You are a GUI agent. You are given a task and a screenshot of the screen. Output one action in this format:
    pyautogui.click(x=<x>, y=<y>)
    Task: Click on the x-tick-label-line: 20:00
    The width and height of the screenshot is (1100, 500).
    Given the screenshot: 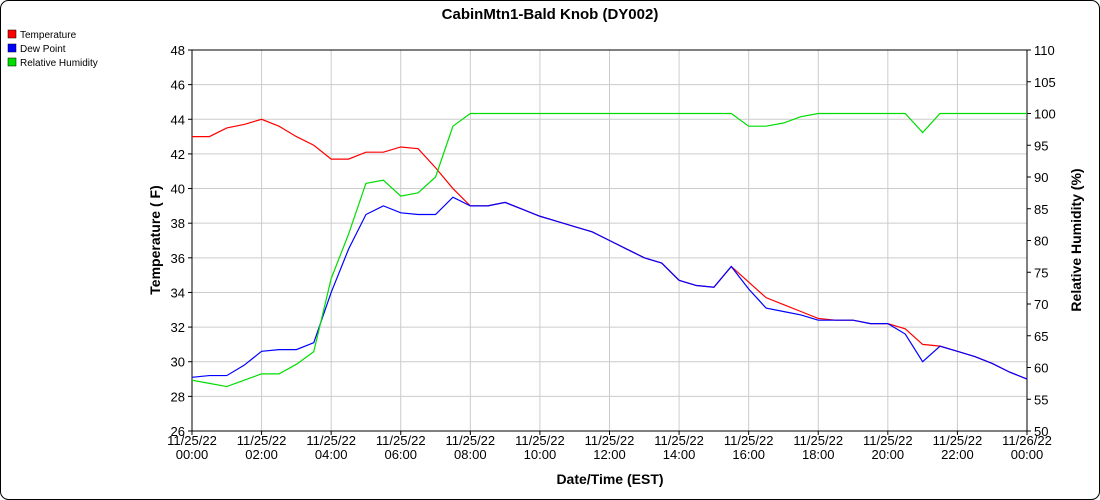 What is the action you would take?
    pyautogui.click(x=888, y=454)
    